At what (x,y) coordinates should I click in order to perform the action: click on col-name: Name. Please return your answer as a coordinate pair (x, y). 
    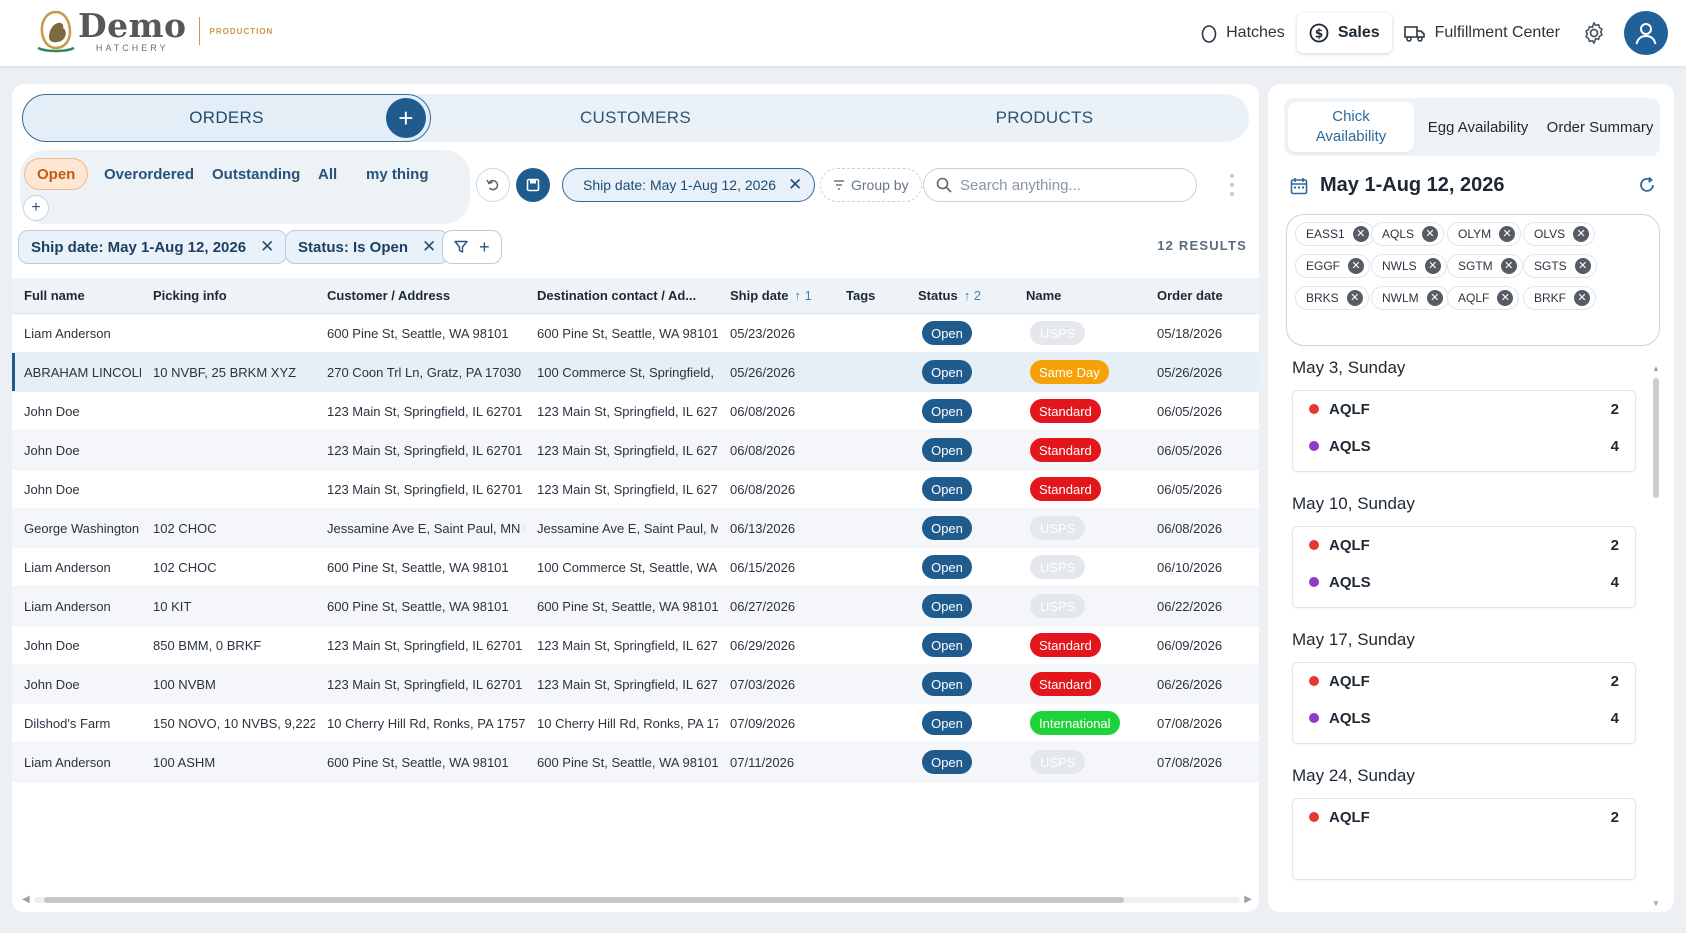
    Looking at the image, I should click on (1044, 295).